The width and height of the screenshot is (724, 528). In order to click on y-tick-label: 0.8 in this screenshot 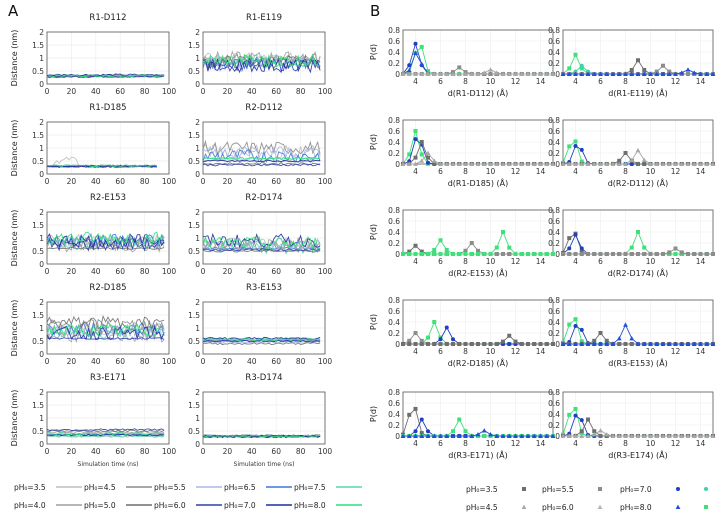, I will do `click(554, 300)`.